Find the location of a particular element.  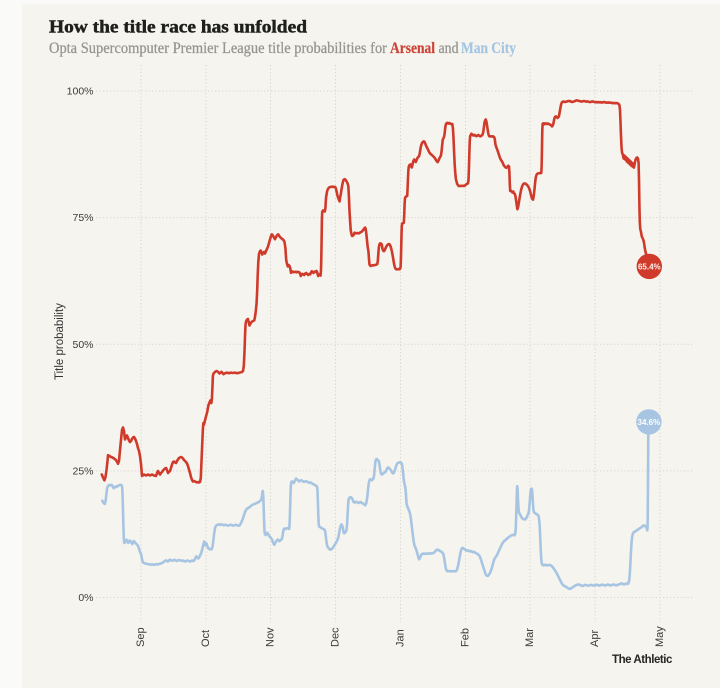

svg-text: Man City is located at coordinates (488, 48).